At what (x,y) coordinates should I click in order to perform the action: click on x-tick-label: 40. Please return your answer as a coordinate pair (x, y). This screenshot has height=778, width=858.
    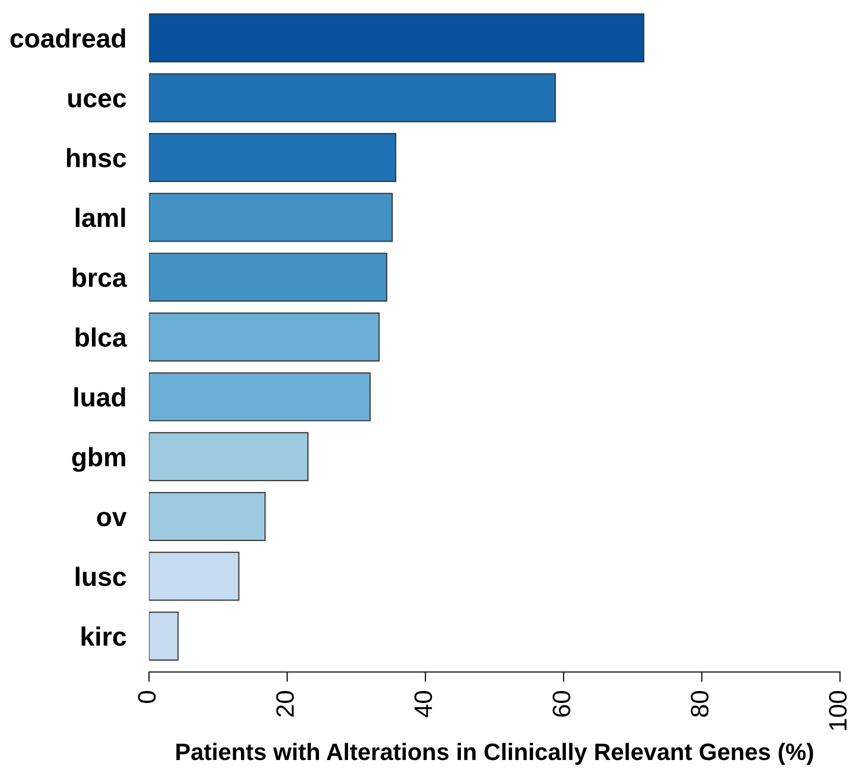
    Looking at the image, I should click on (423, 704).